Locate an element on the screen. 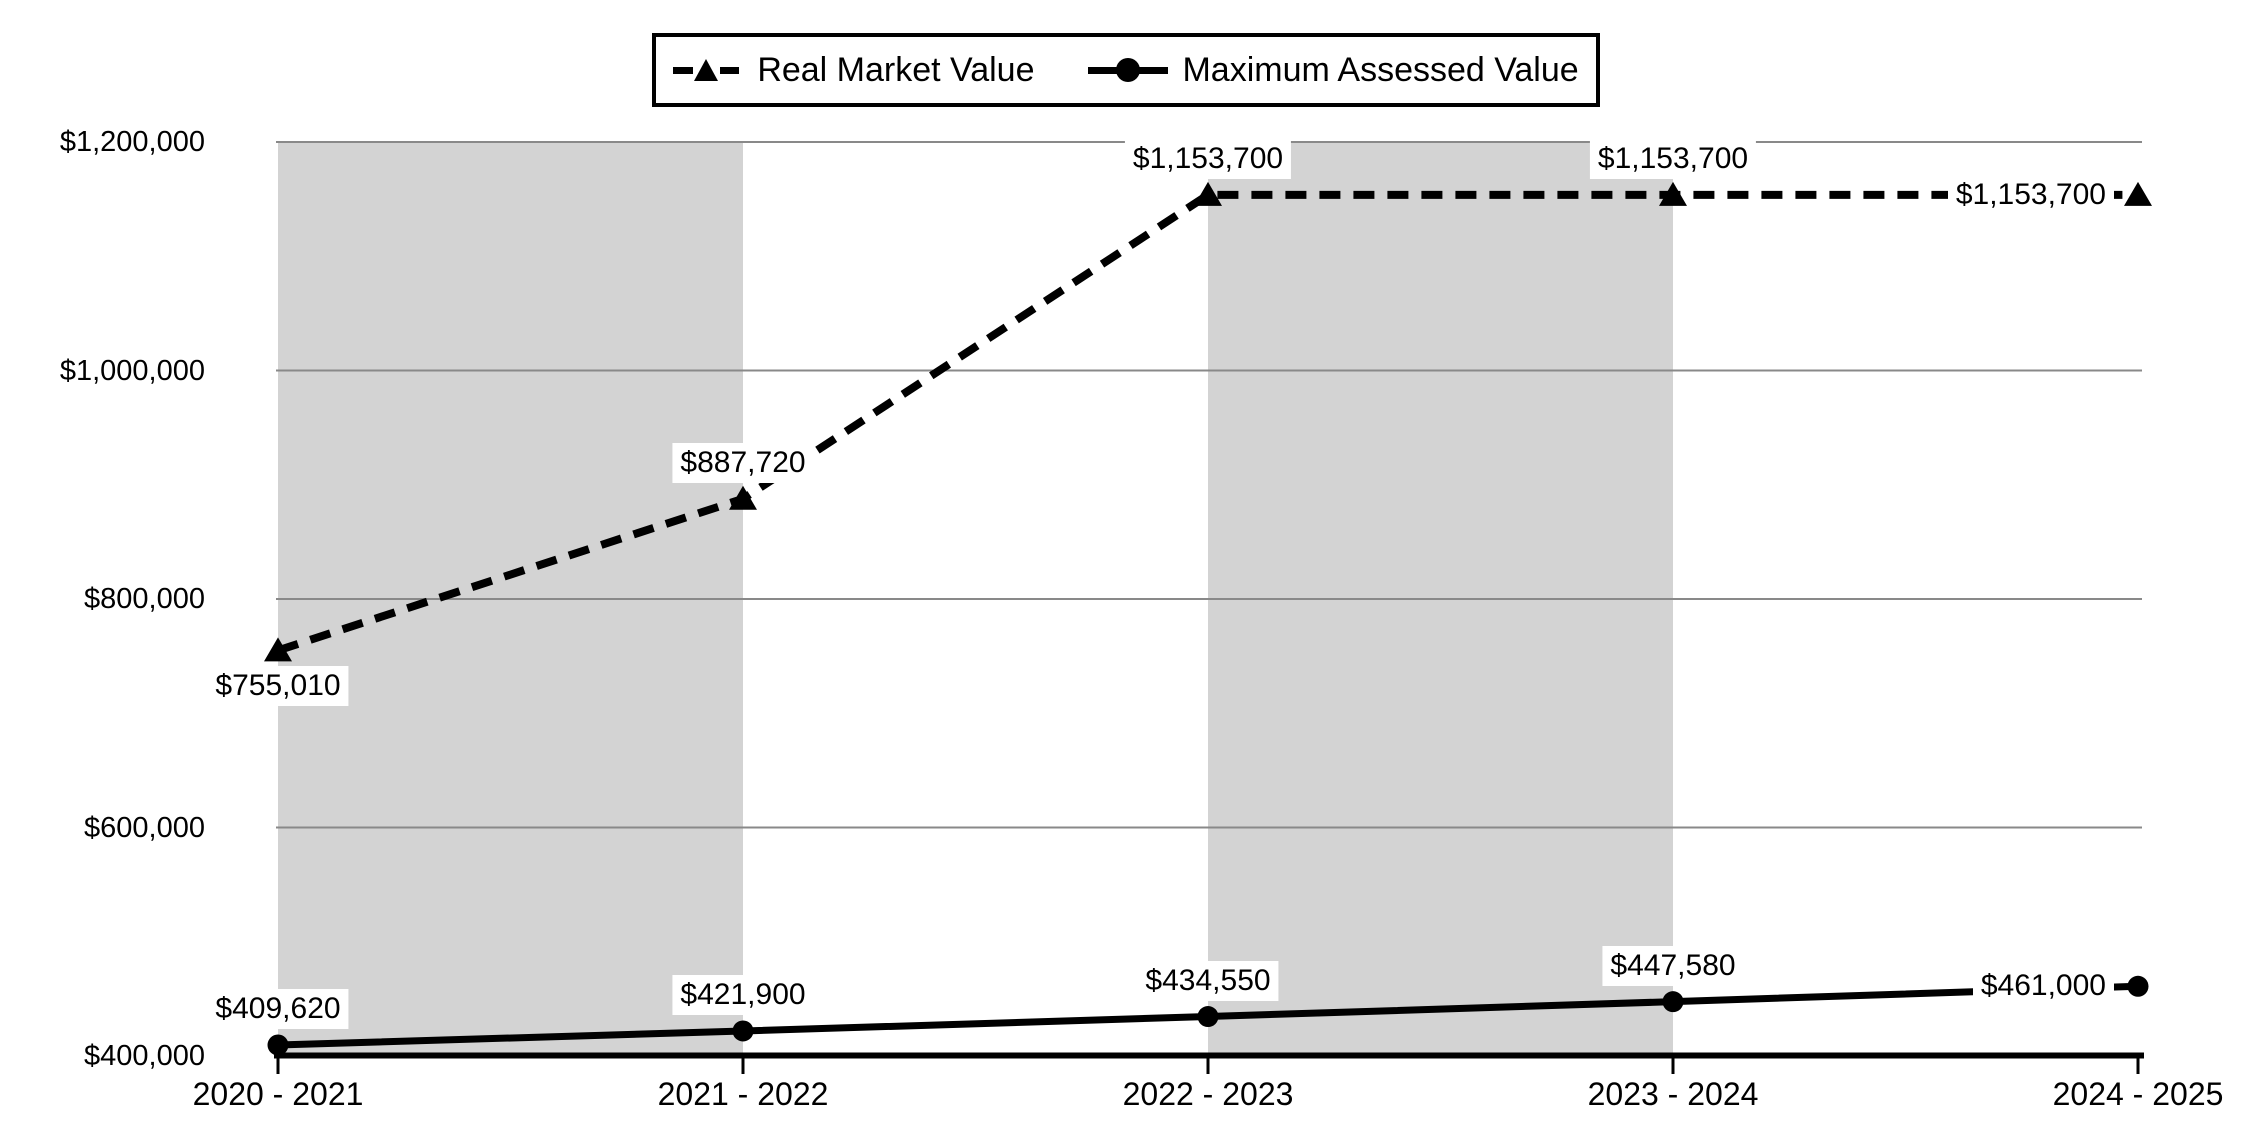  dashed-line-triangle-marker-icon is located at coordinates (706, 70).